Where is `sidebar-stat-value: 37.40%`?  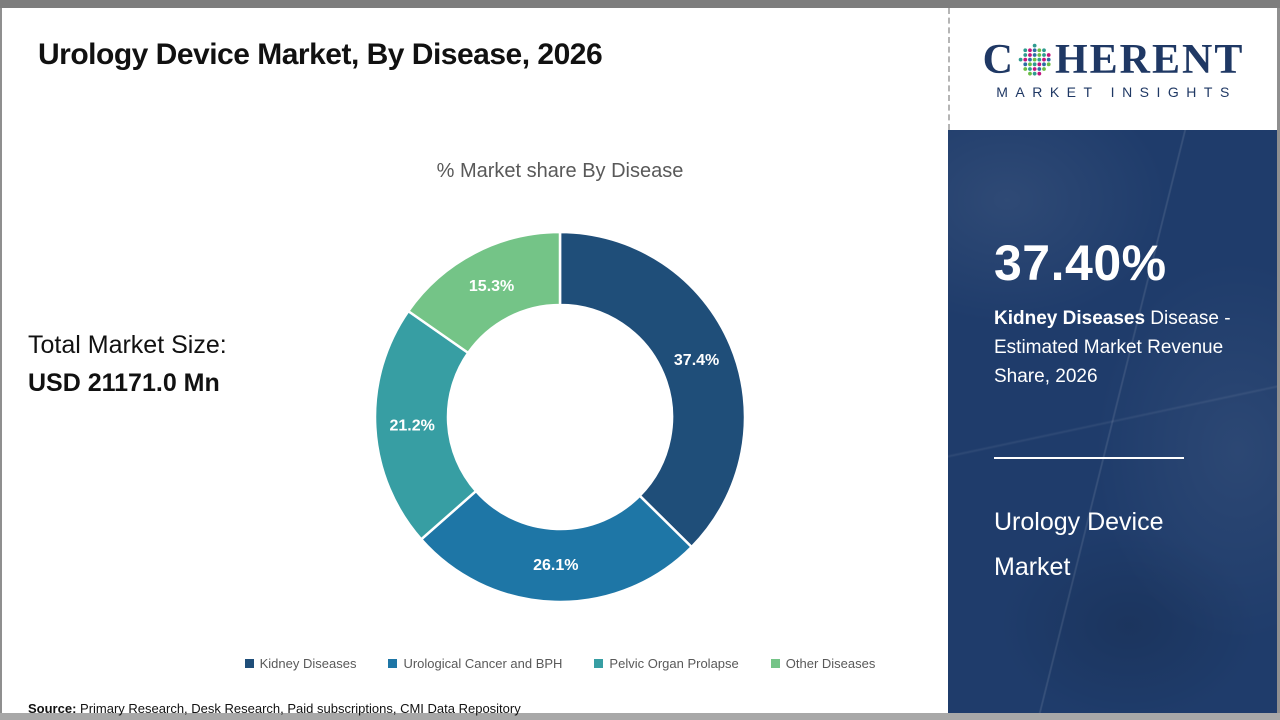 sidebar-stat-value: 37.40% is located at coordinates (1080, 263).